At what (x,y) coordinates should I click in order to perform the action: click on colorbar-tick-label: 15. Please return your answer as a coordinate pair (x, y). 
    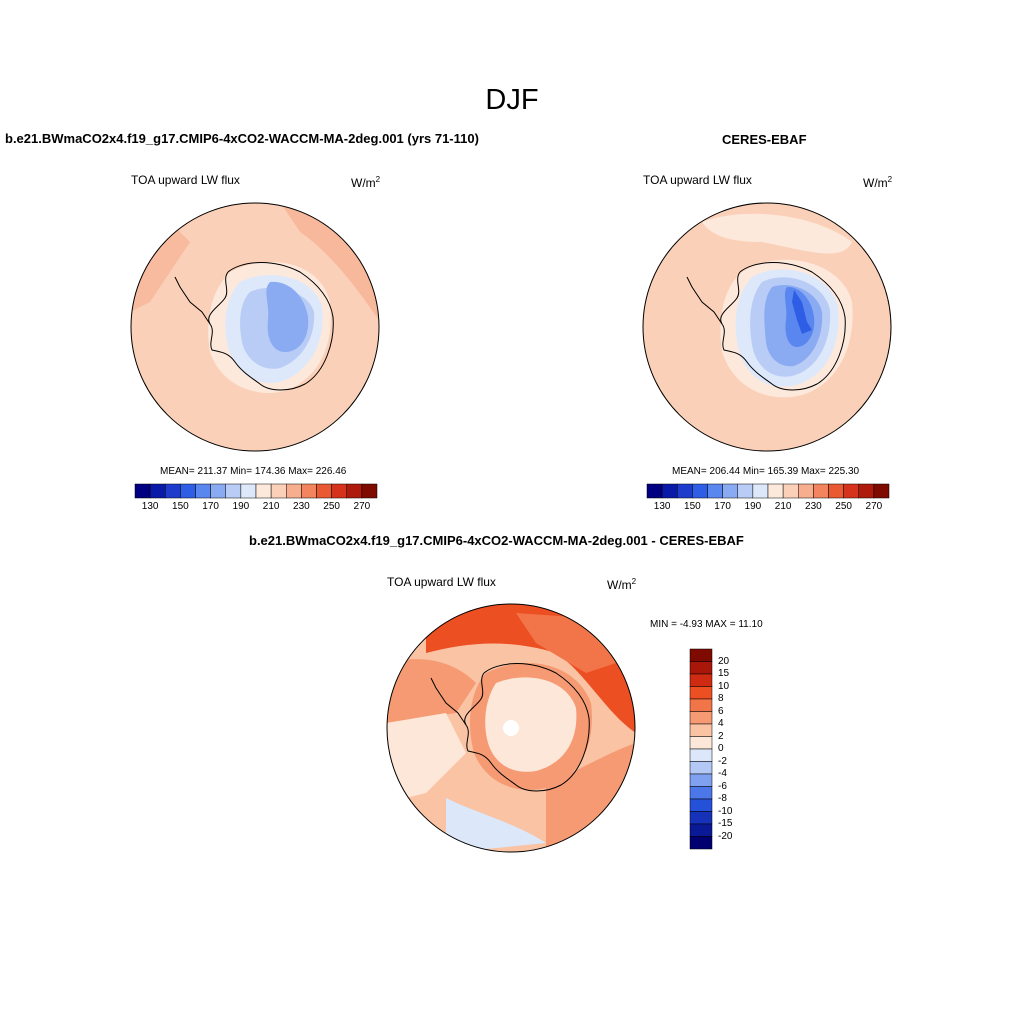
    Looking at the image, I should click on (724, 673).